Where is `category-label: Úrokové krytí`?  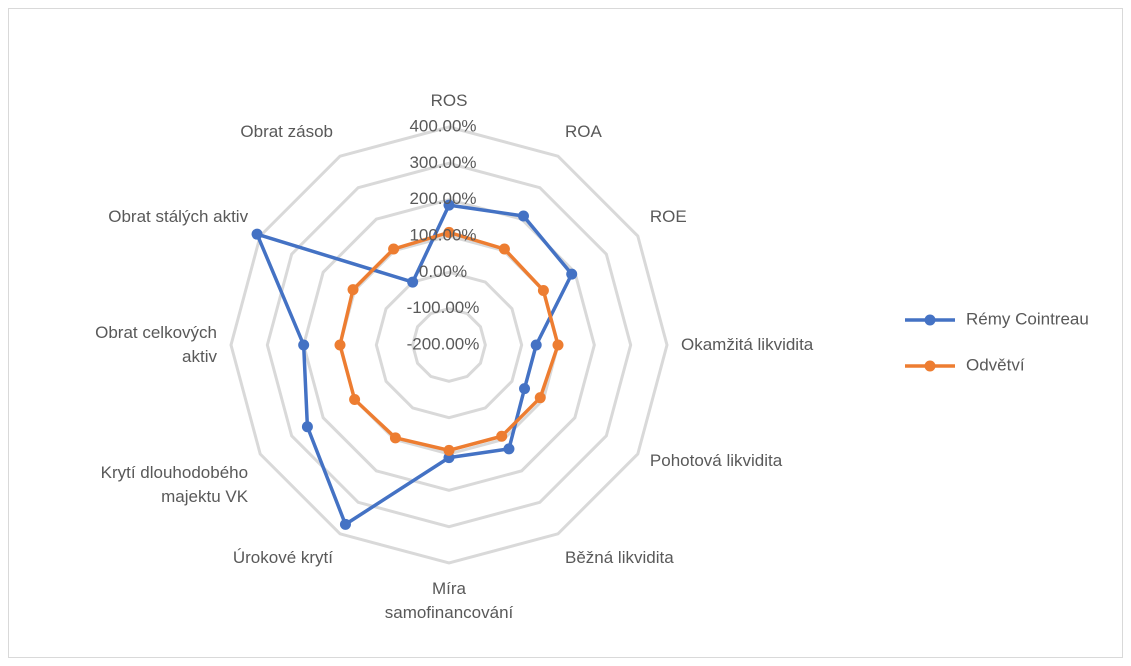
category-label: Úrokové krytí is located at coordinates (282, 557).